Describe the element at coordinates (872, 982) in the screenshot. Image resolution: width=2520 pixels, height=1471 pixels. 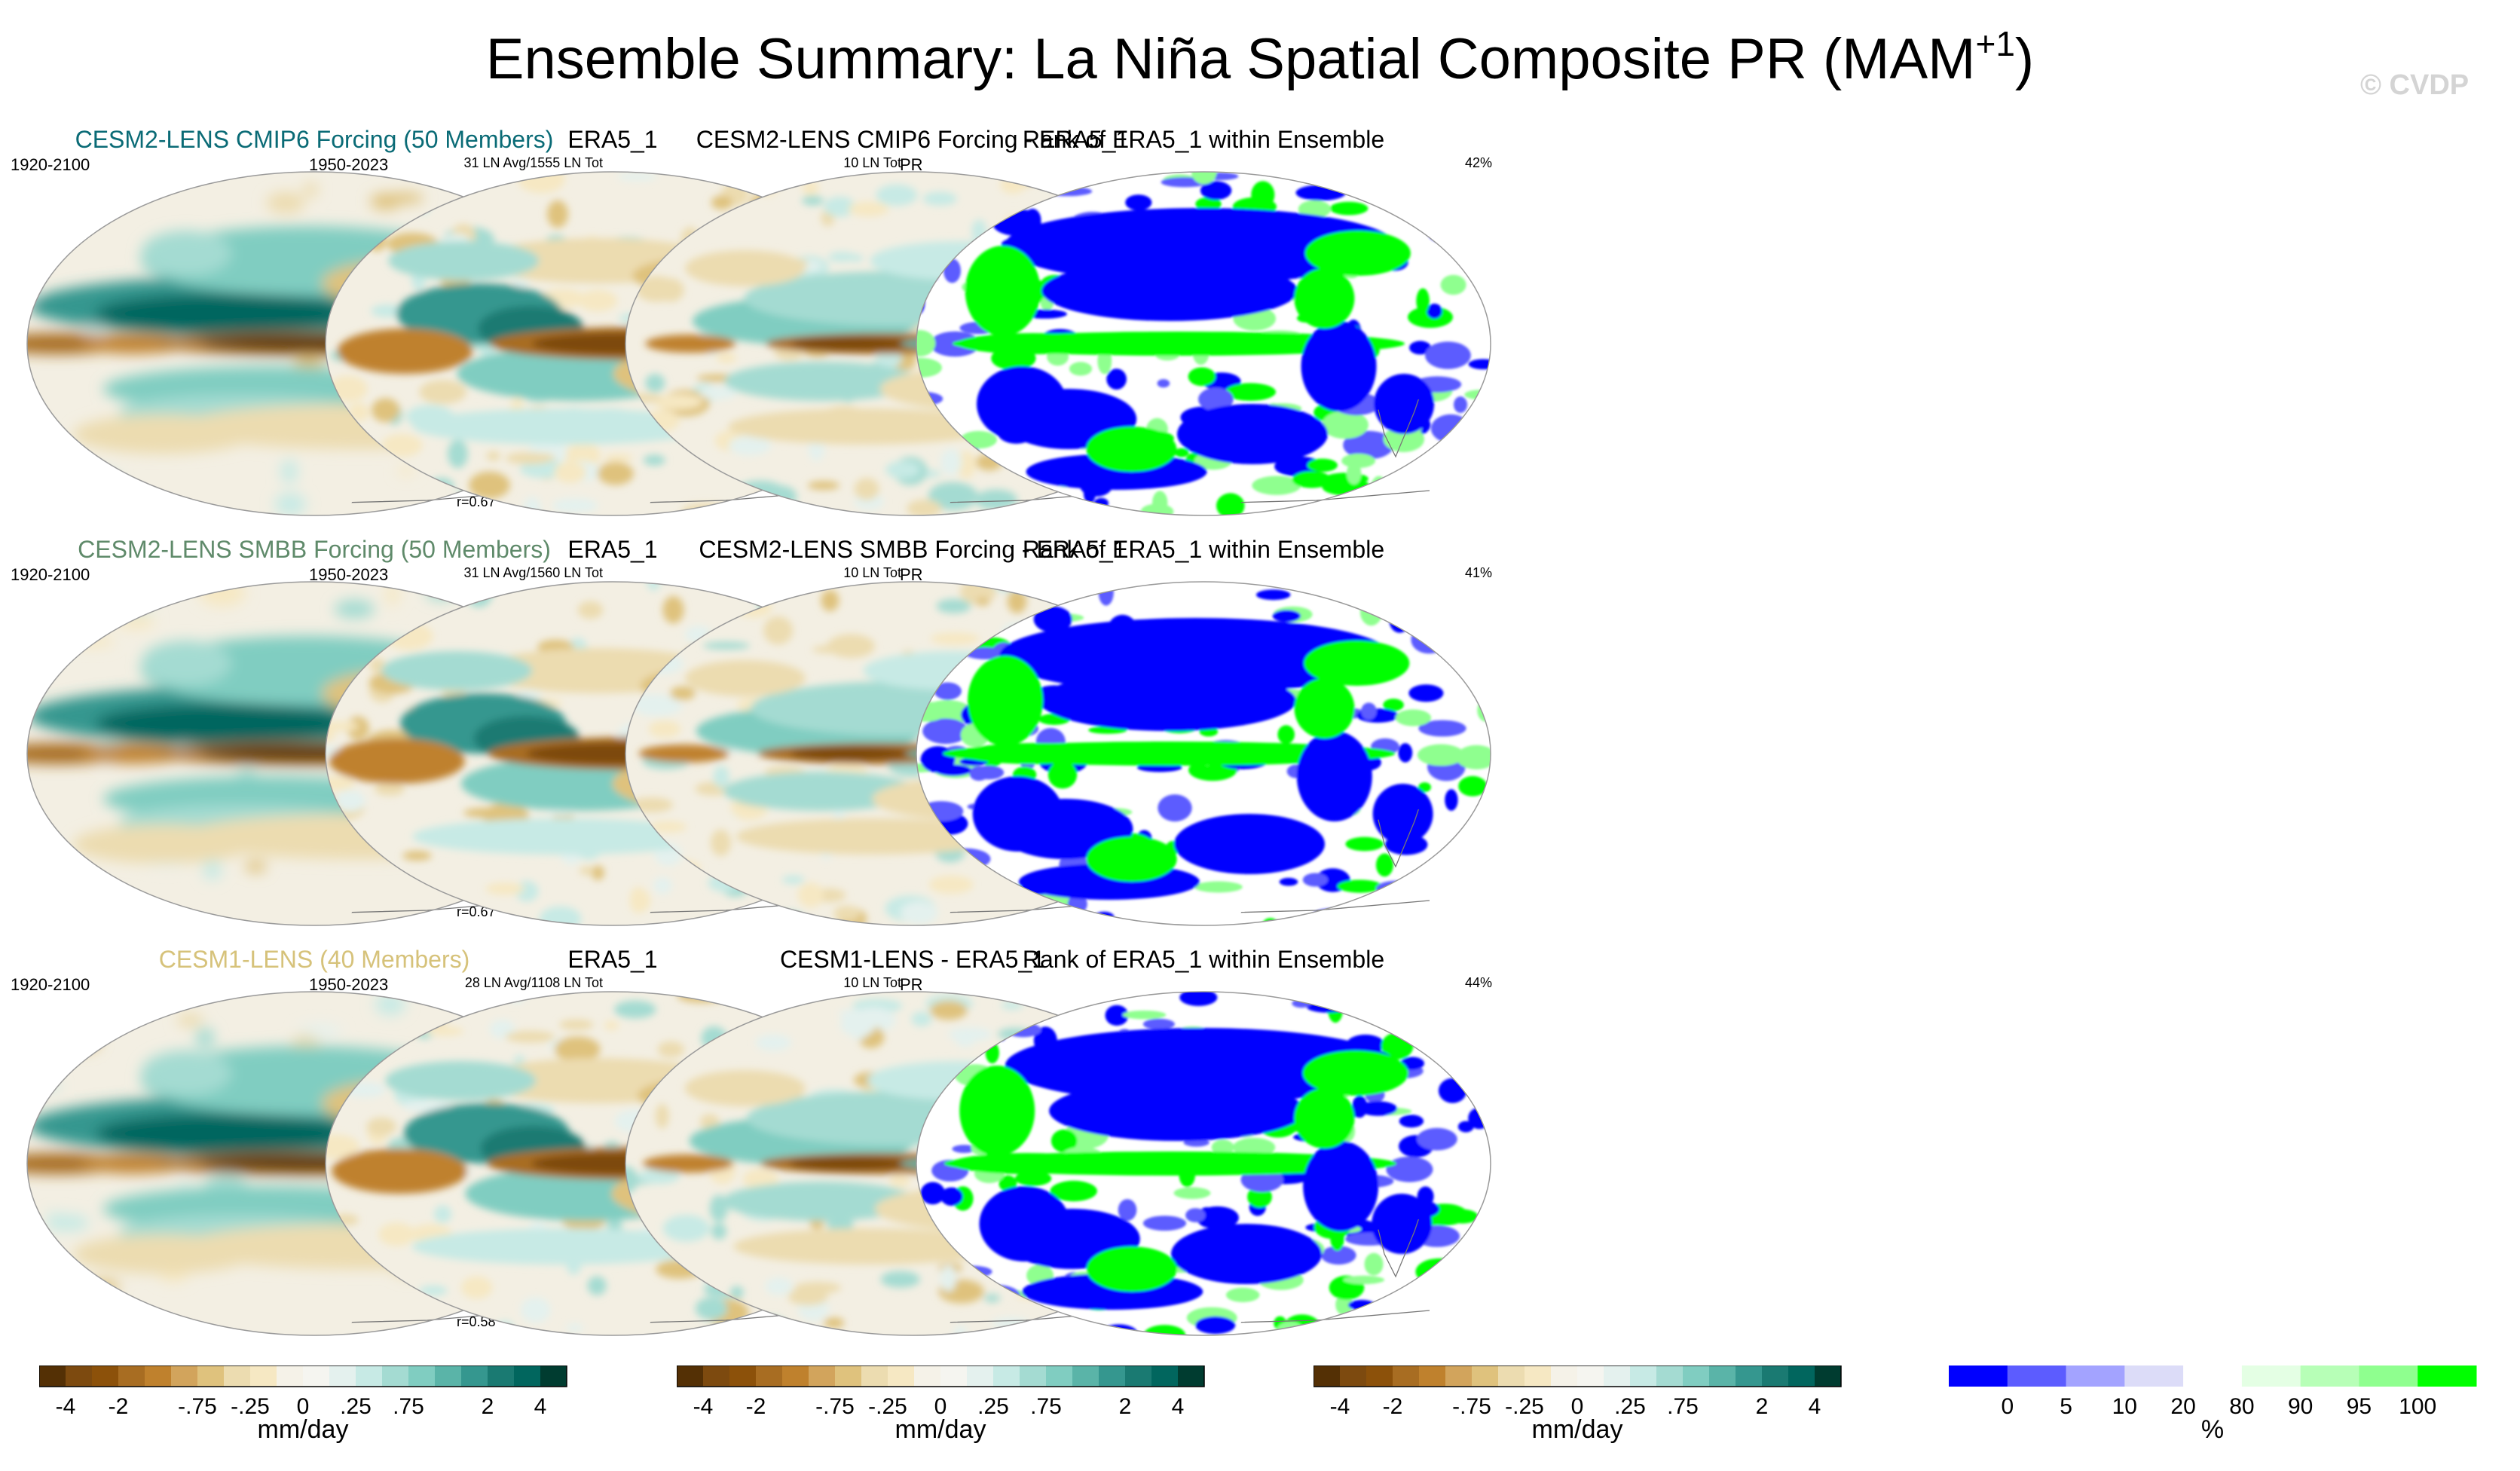
I see `panel-count: 10 LN Tot` at that location.